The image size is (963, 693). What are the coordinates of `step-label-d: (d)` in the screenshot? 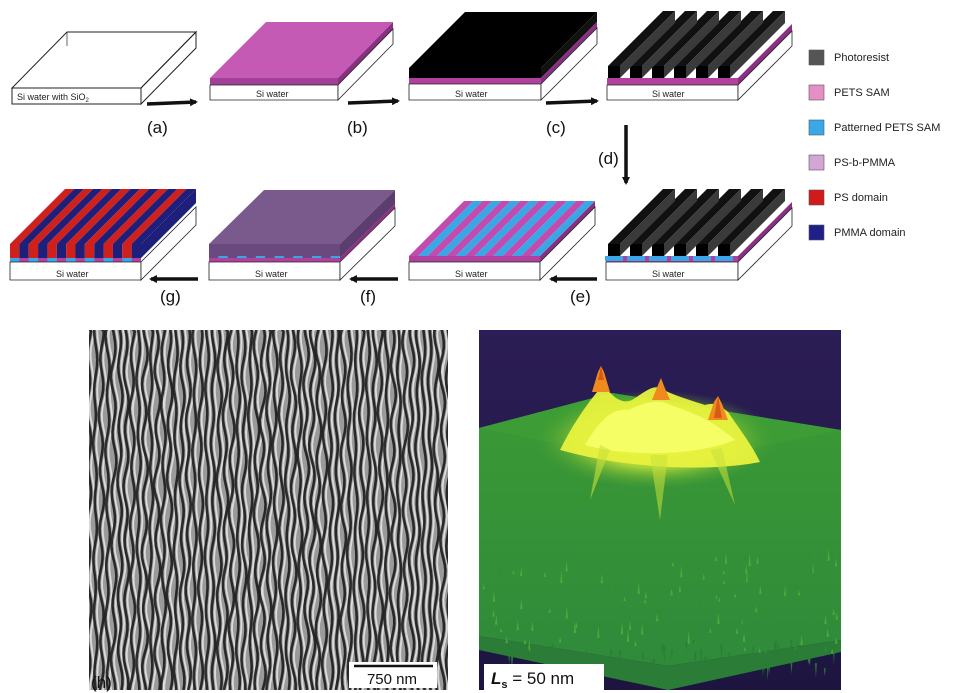 It's located at (608, 158).